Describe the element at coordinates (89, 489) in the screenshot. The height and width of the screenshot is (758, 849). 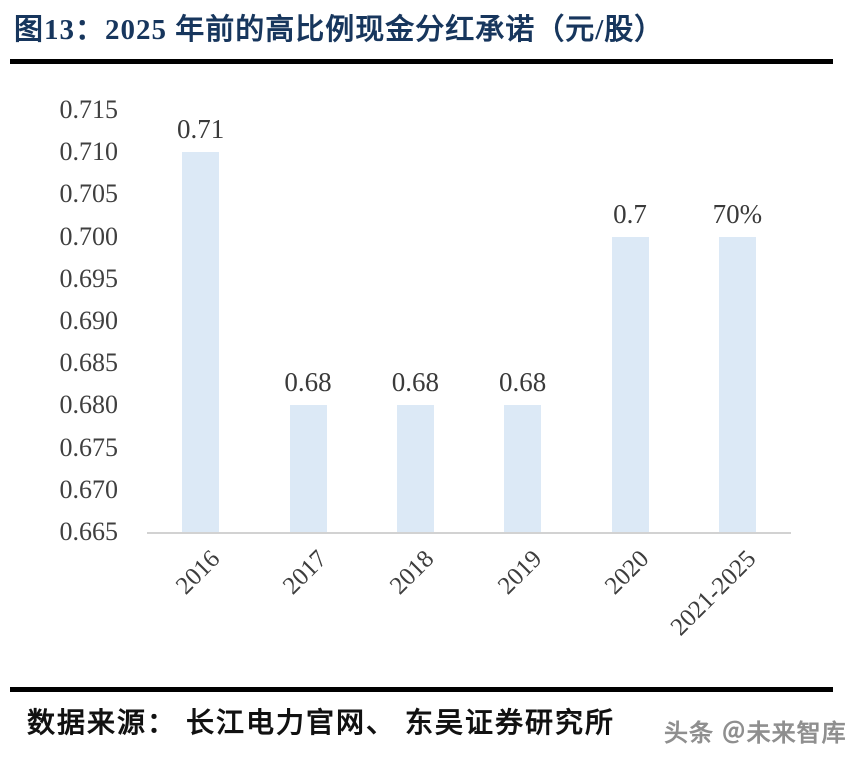
I see `y-tick-label: 0.670` at that location.